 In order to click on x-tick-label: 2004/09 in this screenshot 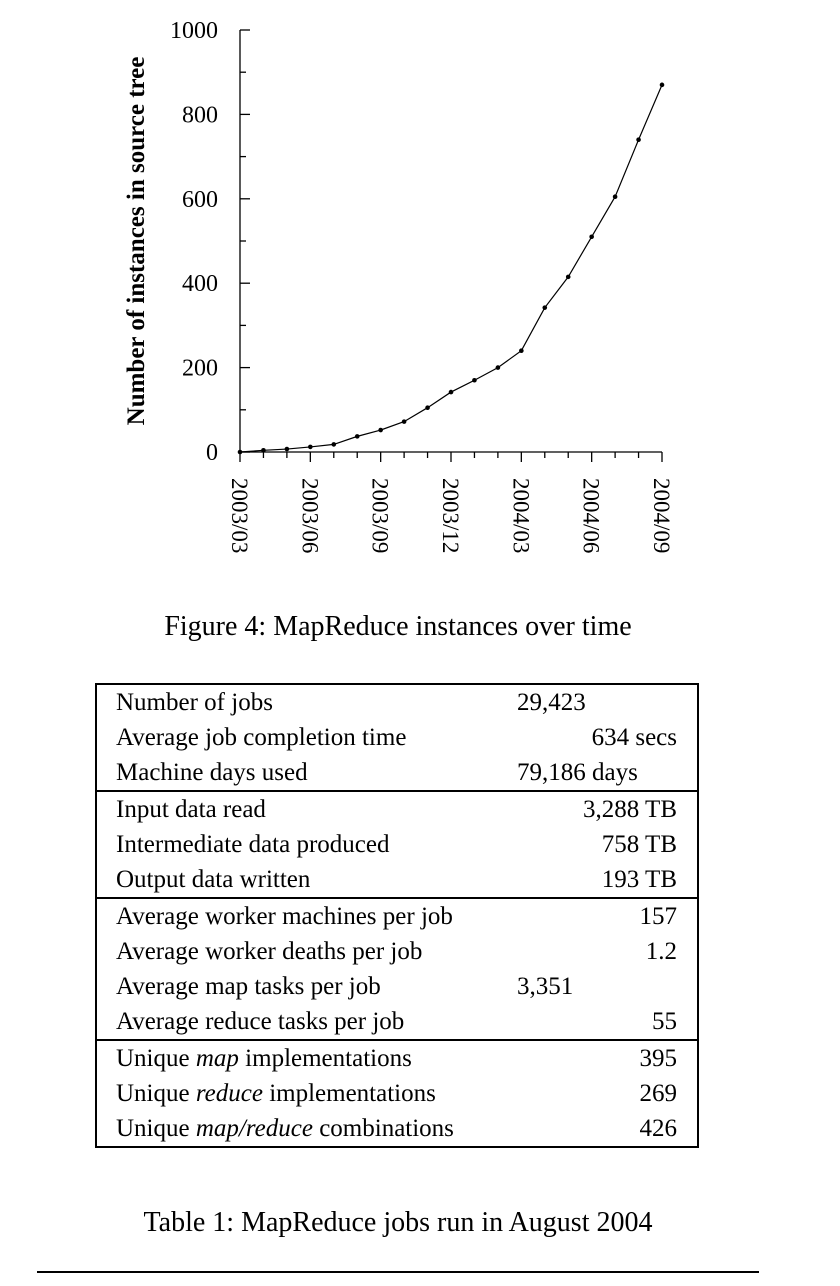, I will do `click(661, 515)`.